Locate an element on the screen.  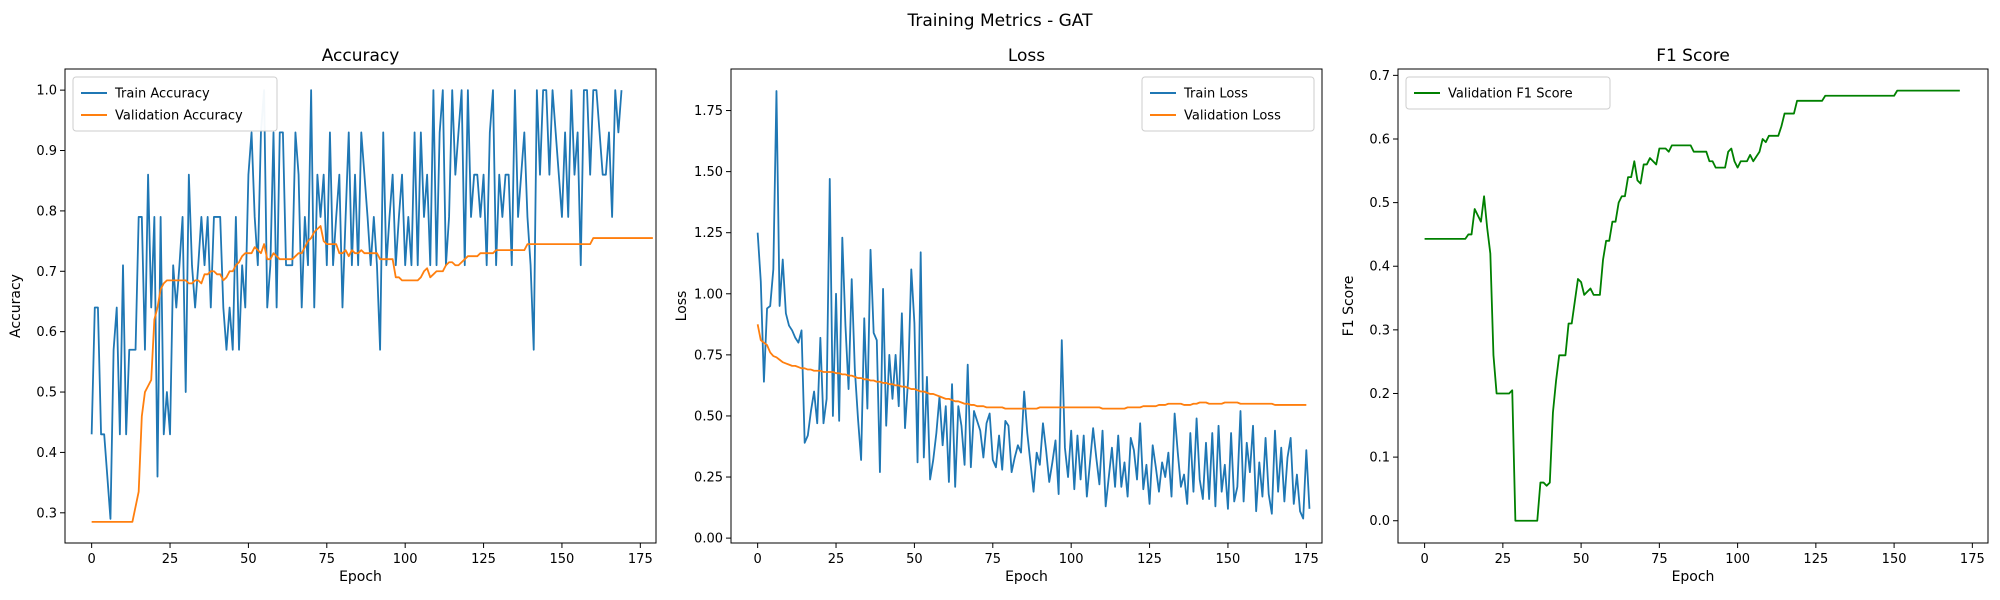
y-tick-label: 1.50 is located at coordinates (708, 172).